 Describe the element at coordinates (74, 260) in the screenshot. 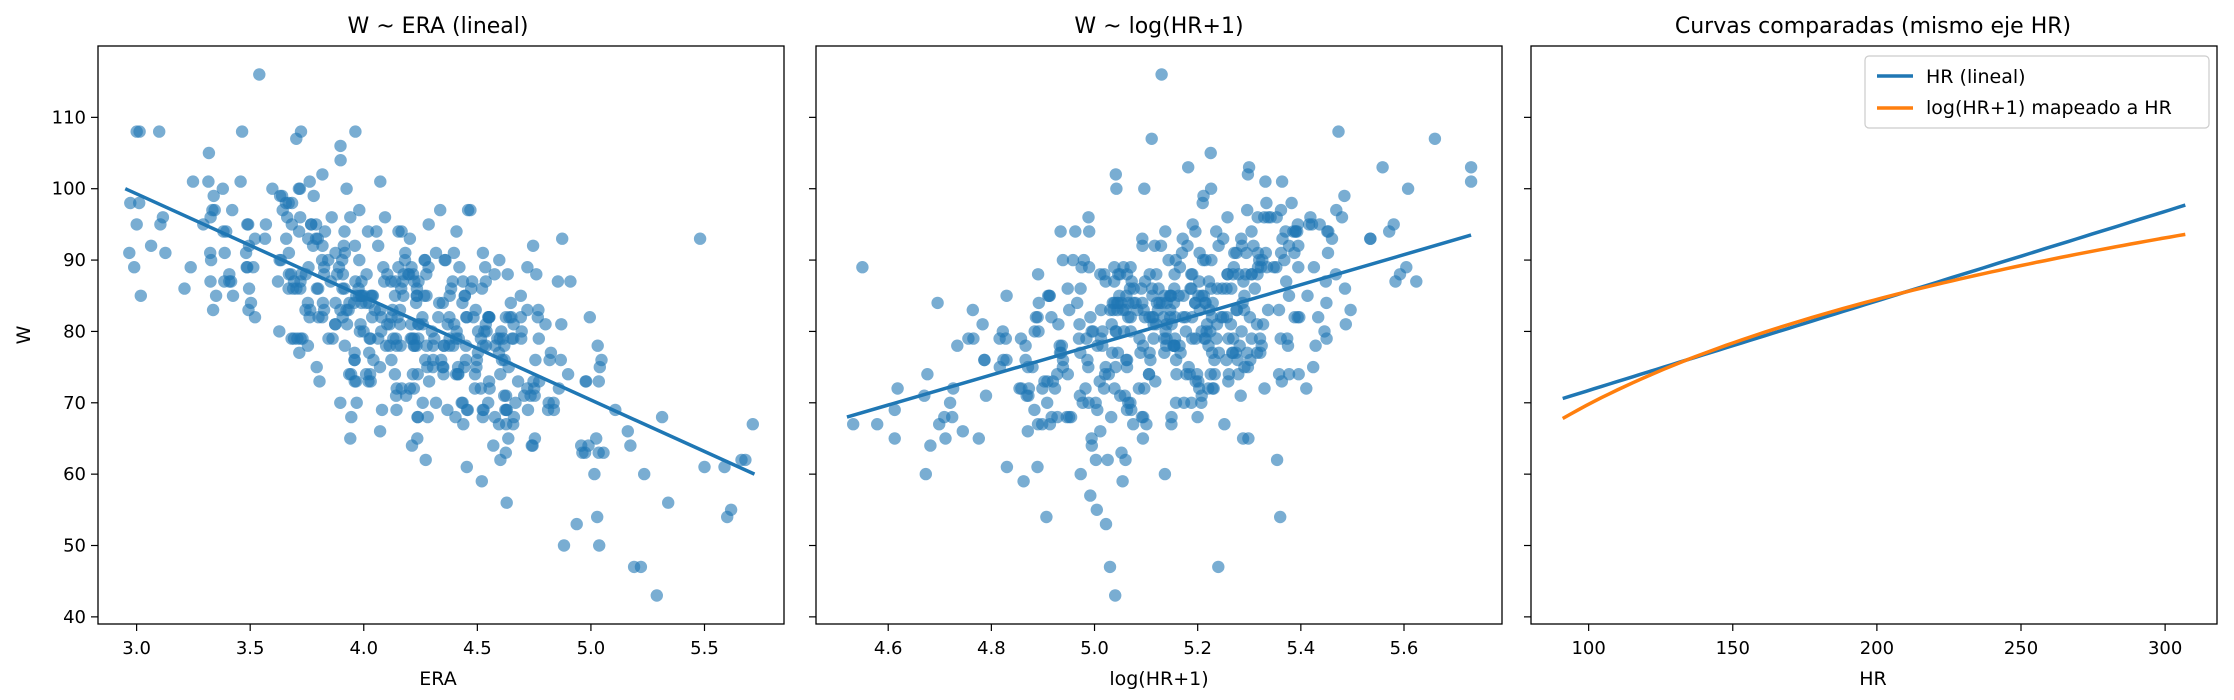

I see `y-tick-label: 90` at that location.